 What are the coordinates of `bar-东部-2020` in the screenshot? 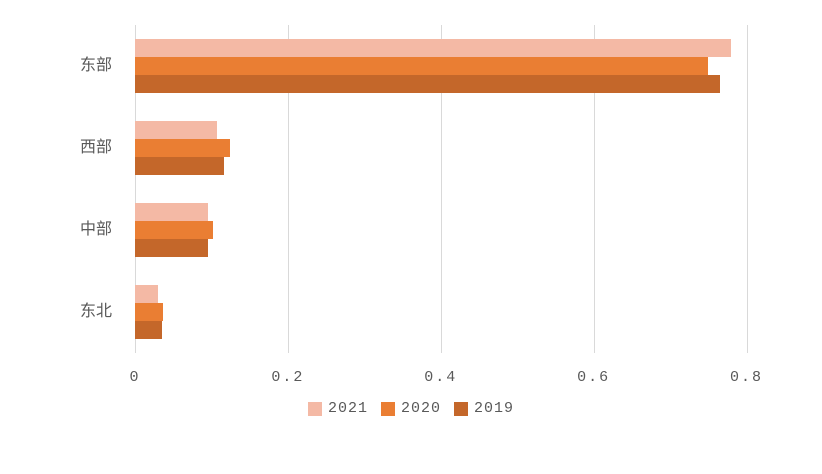 It's located at (421, 66).